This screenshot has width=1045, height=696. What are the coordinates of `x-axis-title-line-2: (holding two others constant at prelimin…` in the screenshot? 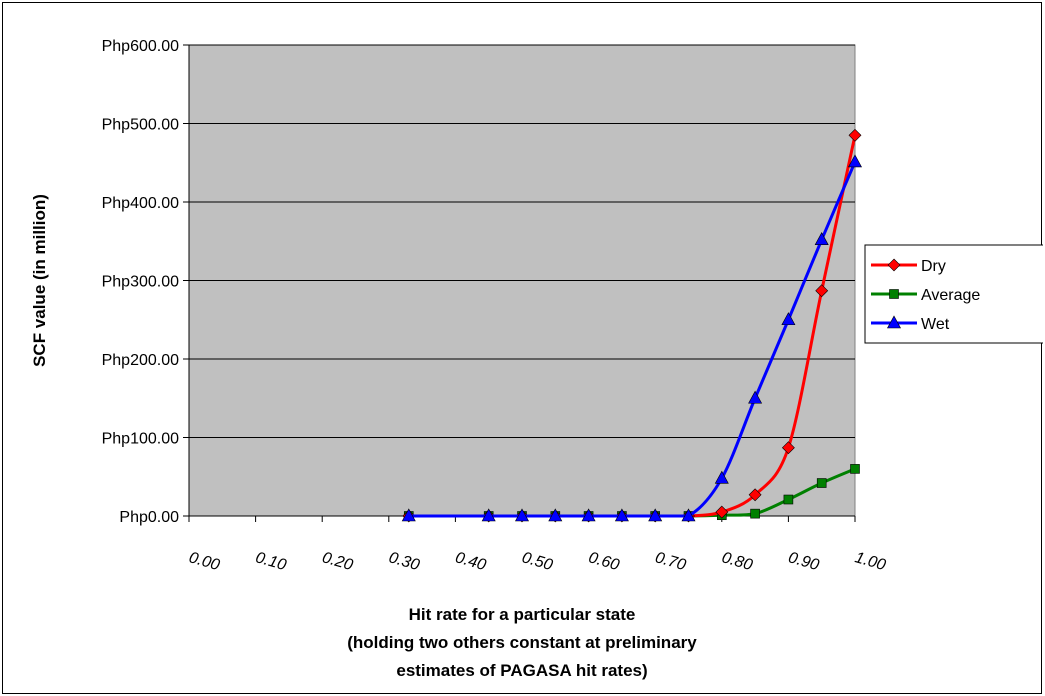 It's located at (522, 642).